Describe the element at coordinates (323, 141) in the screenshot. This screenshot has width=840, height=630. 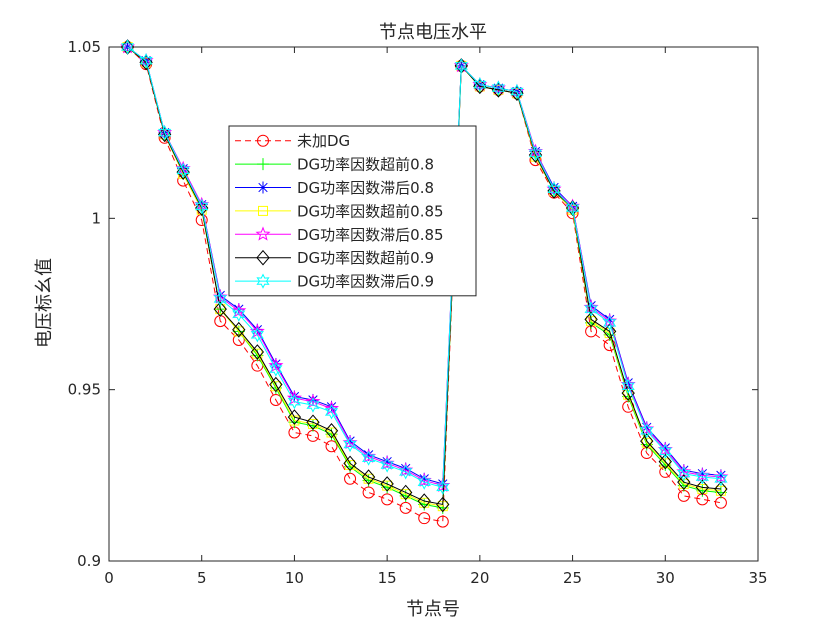
I see `legend-label: 未加DG` at that location.